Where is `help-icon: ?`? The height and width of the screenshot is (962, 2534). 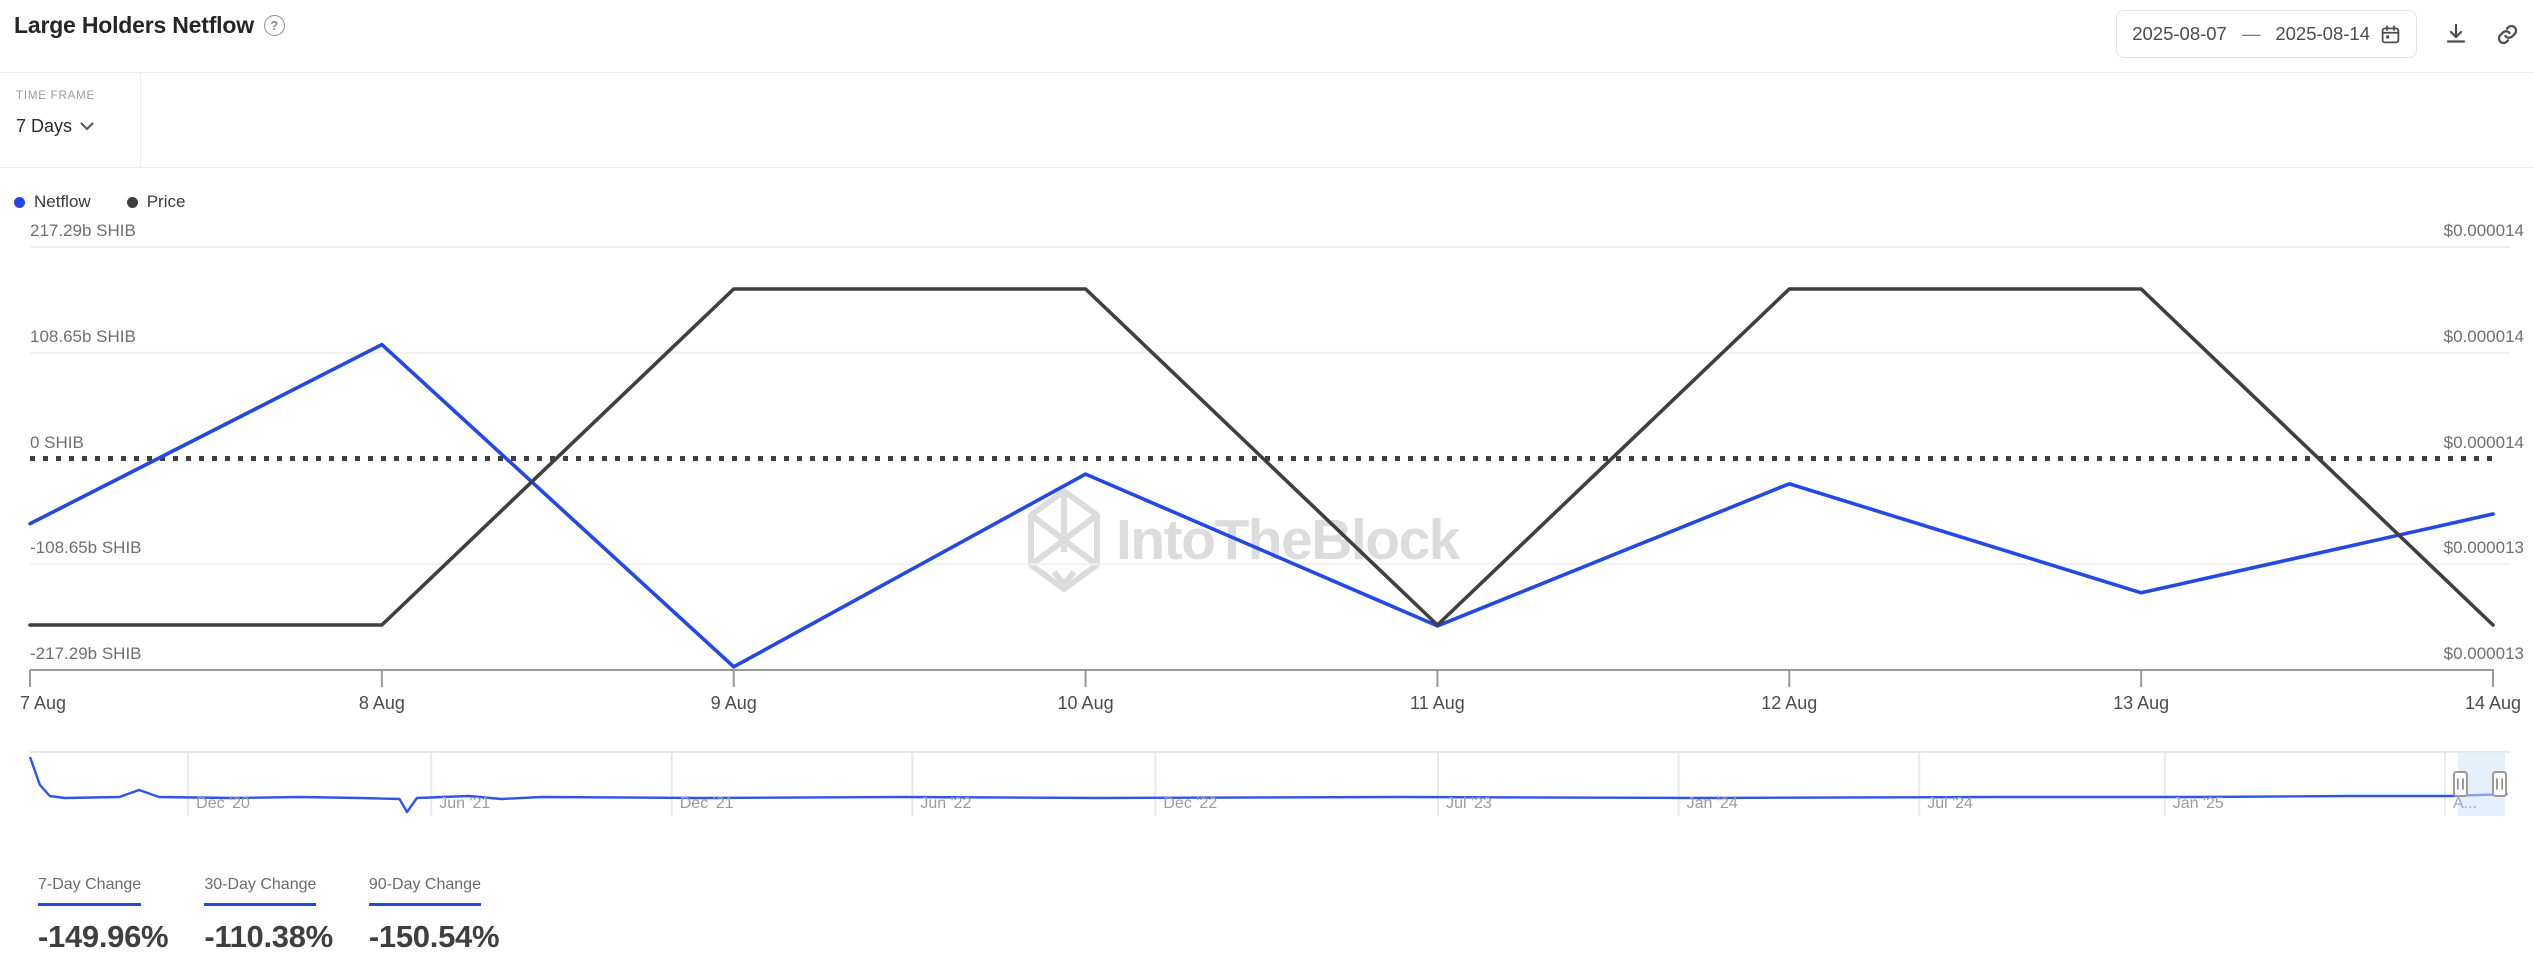 help-icon: ? is located at coordinates (274, 25).